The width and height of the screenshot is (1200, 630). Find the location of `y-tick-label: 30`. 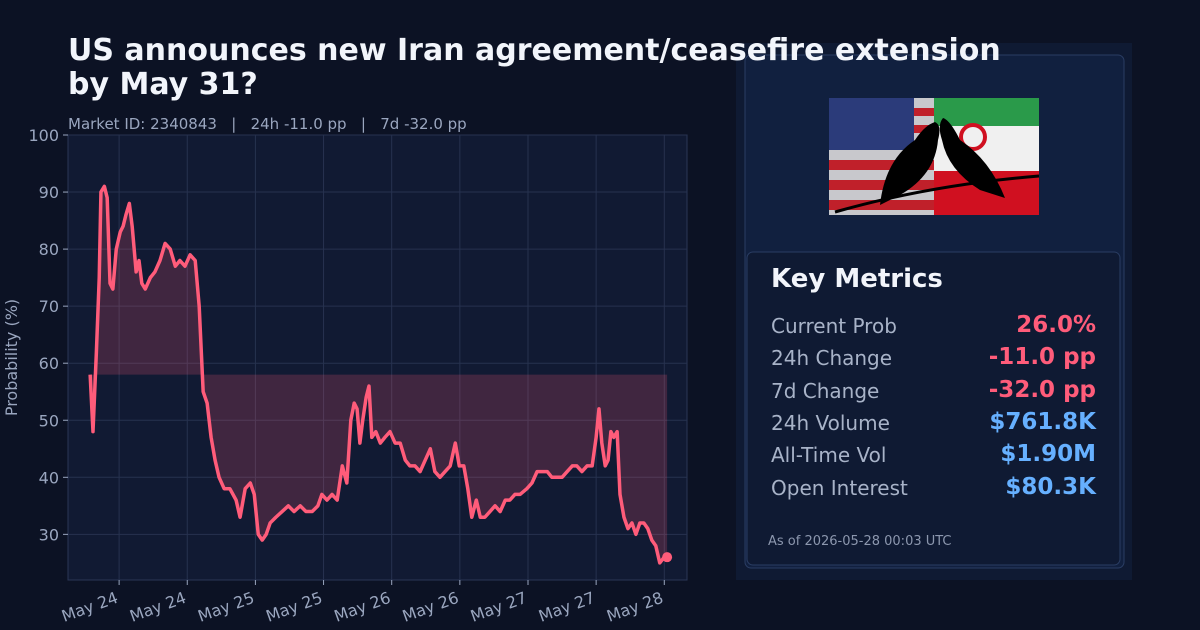

y-tick-label: 30 is located at coordinates (49, 534).